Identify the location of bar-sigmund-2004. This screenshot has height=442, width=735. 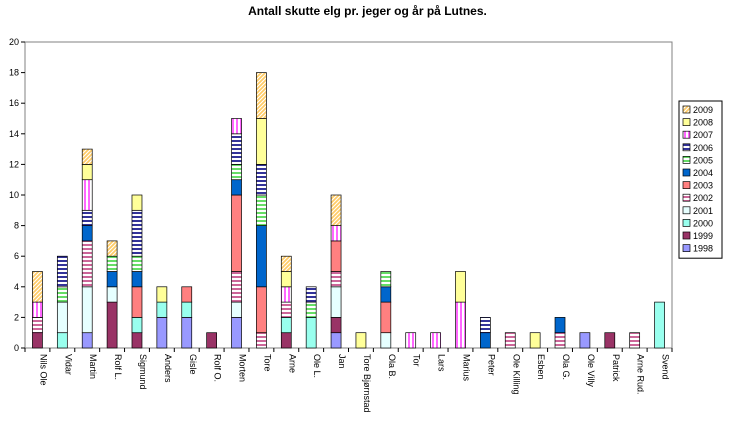
(137, 279).